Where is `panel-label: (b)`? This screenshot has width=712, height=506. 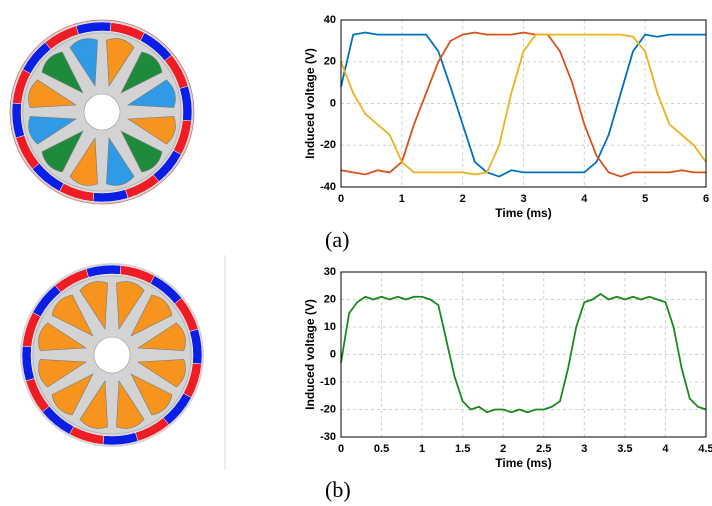
panel-label: (b) is located at coordinates (338, 489).